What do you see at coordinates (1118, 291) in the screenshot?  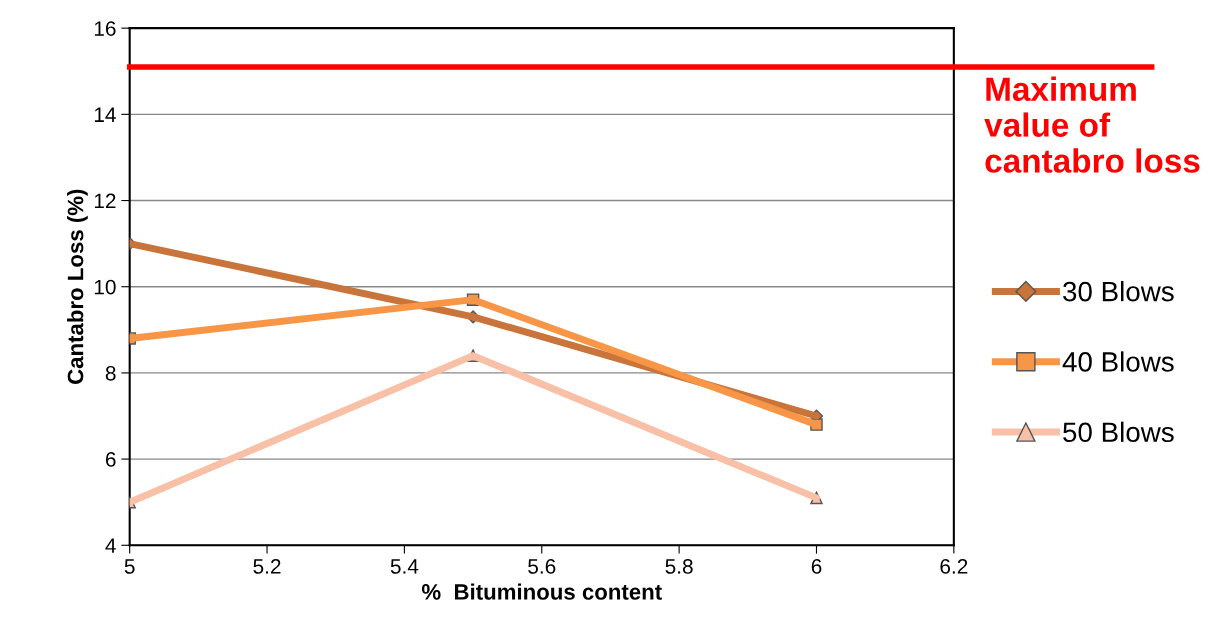 I see `legend-label: 30 Blows` at bounding box center [1118, 291].